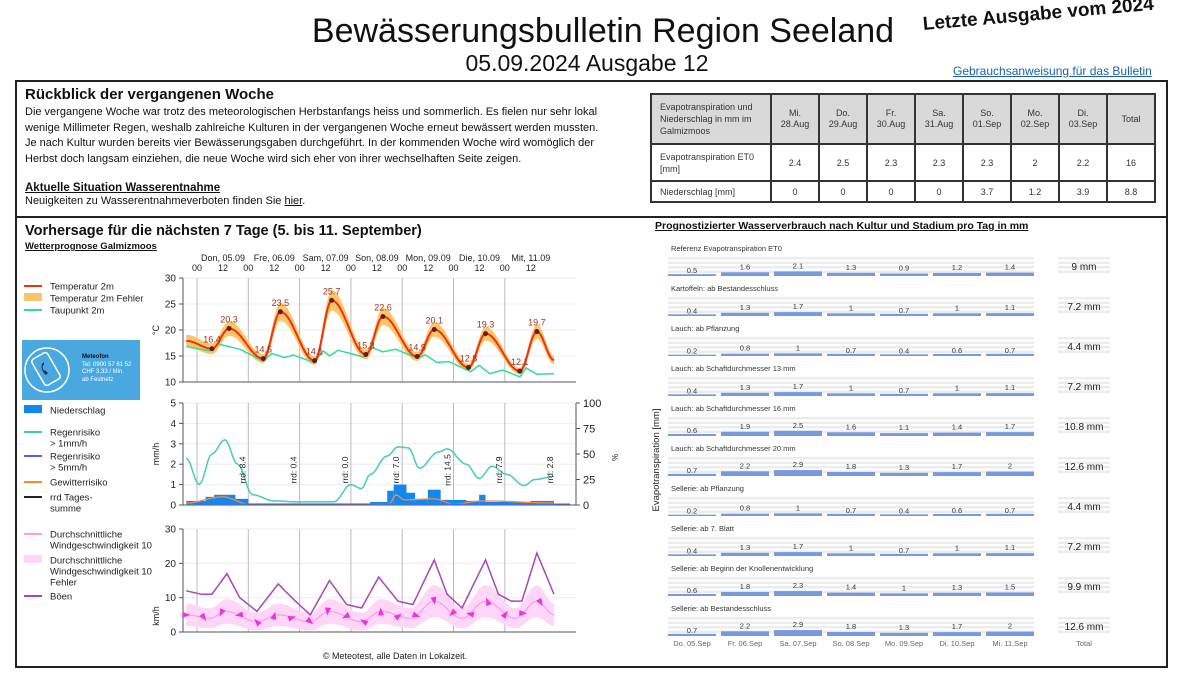 Image resolution: width=1200 pixels, height=675 pixels. What do you see at coordinates (402, 268) in the screenshot?
I see `hour-label: 00` at bounding box center [402, 268].